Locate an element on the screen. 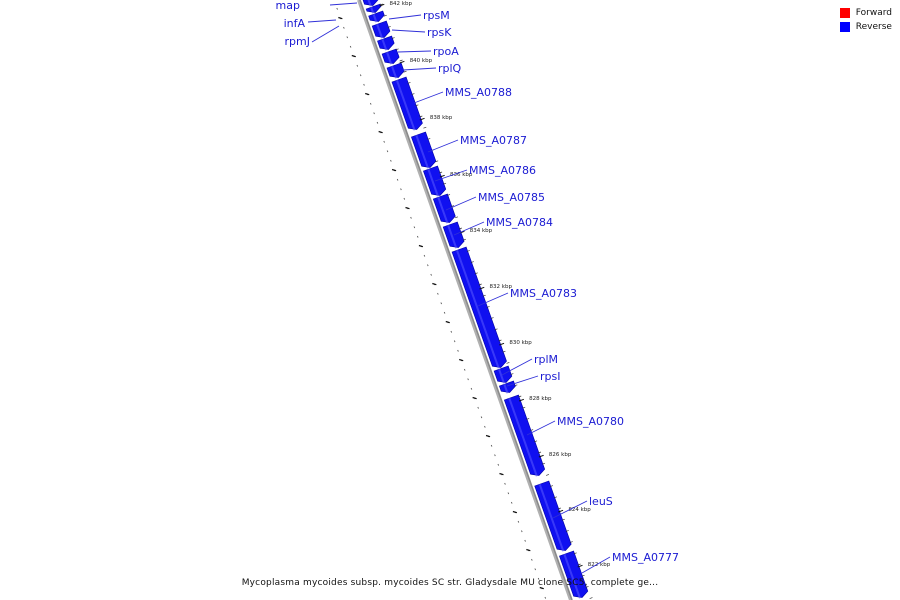  gene-label-map: map is located at coordinates (288, 6).